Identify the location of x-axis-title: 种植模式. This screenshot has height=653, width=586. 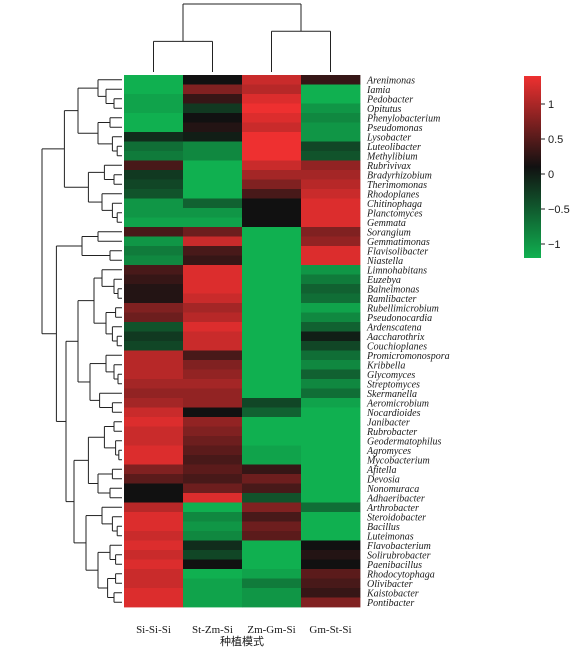
(242, 641).